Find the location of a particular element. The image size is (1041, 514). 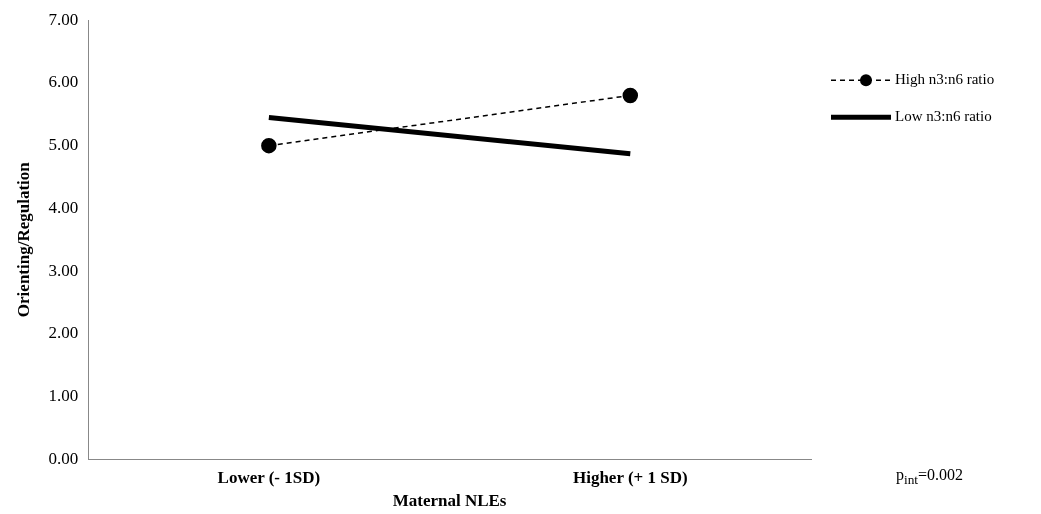

y-tick-label: 5.00 is located at coordinates (63, 145).